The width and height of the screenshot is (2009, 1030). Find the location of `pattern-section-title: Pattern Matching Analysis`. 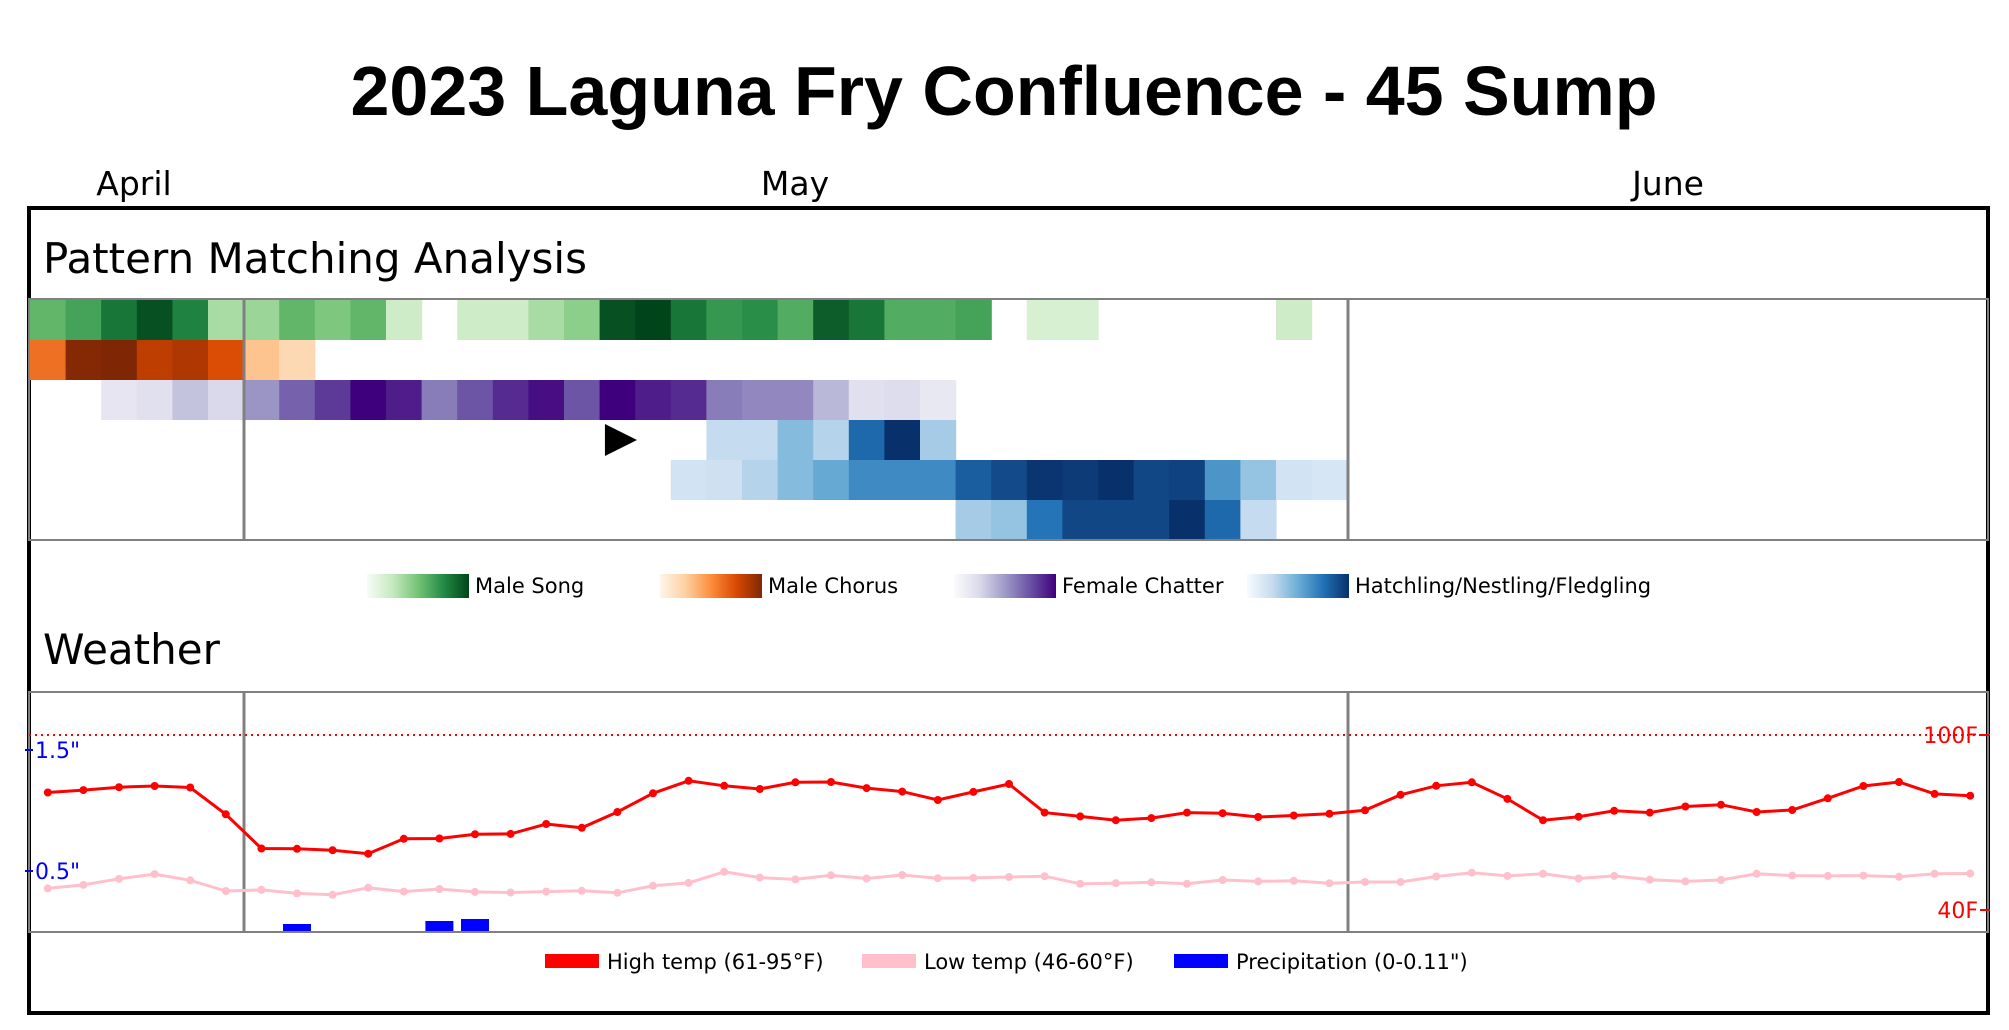

pattern-section-title: Pattern Matching Analysis is located at coordinates (315, 258).